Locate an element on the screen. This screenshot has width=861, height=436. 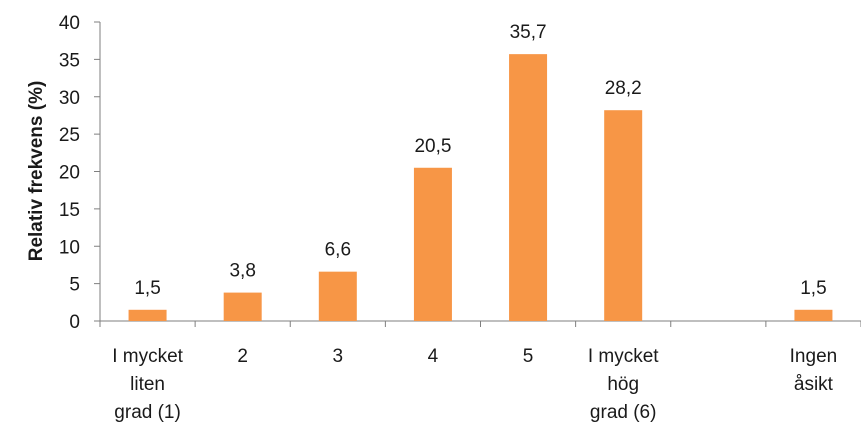
x-category-label: I mycket liten grad (1) is located at coordinates (147, 384).